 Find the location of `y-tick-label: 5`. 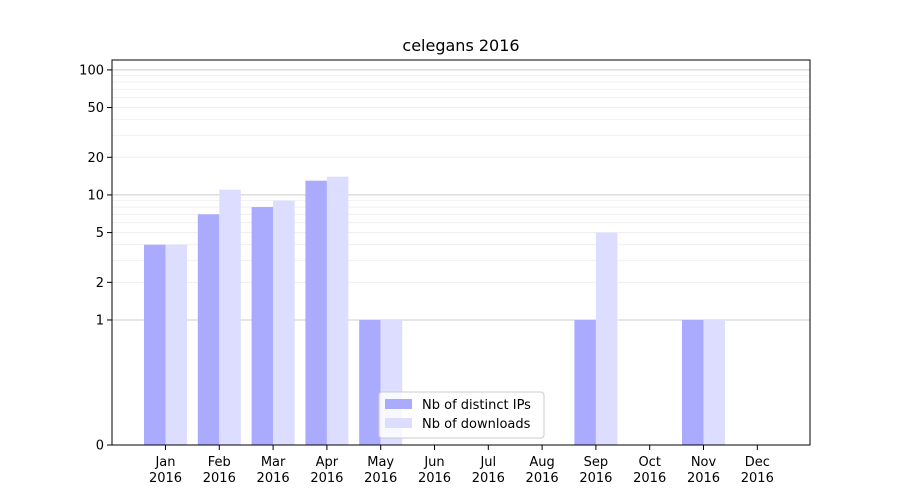

y-tick-label: 5 is located at coordinates (100, 233).